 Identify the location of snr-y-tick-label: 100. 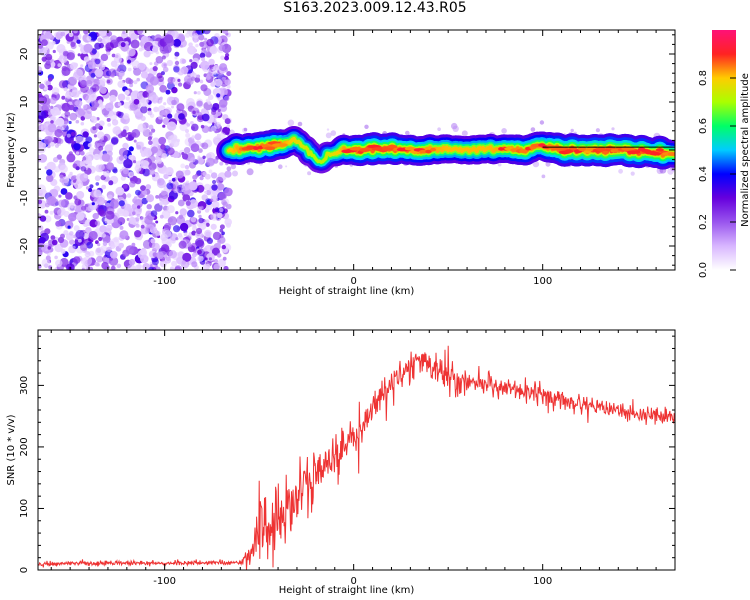
(24, 508).